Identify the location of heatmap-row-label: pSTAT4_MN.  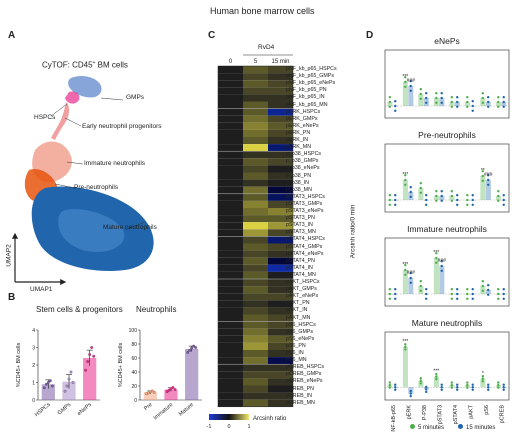
(301, 274).